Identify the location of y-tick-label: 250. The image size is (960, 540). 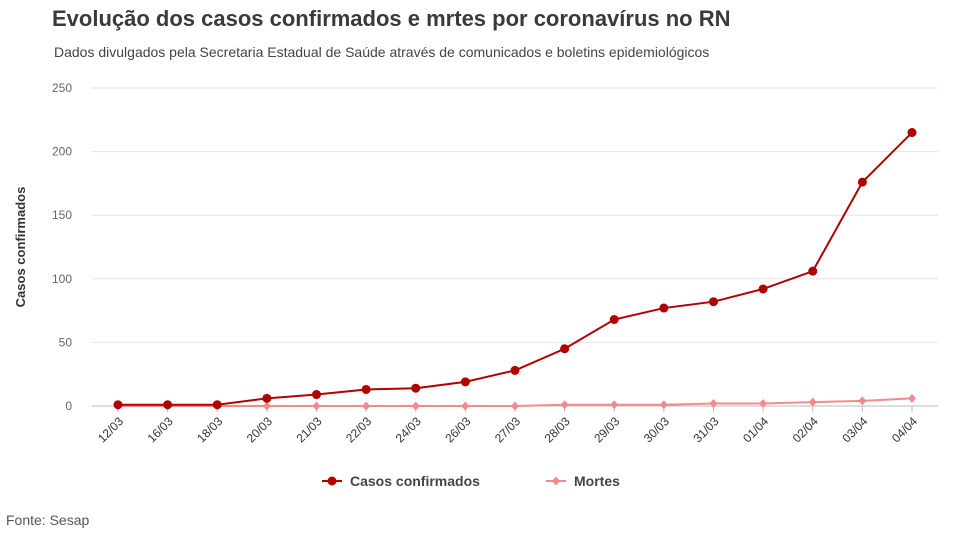
(62, 88).